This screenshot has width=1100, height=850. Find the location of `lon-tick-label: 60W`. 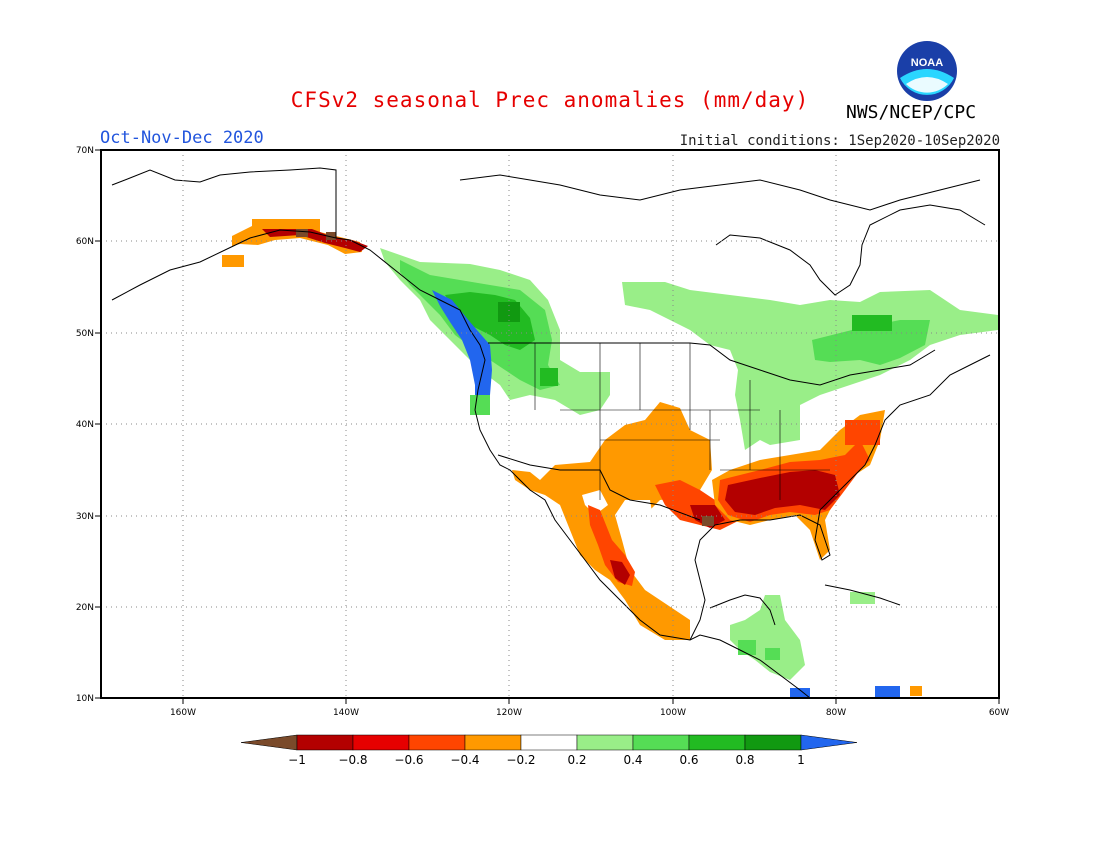

lon-tick-label: 60W is located at coordinates (999, 713).